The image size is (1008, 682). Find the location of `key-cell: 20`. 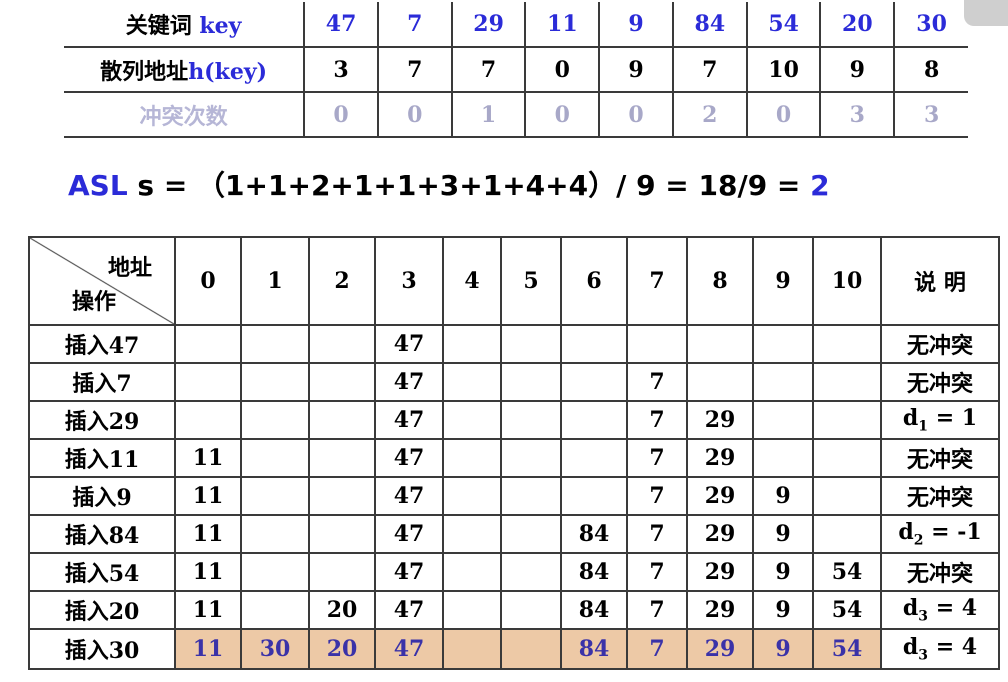

key-cell: 20 is located at coordinates (857, 25).